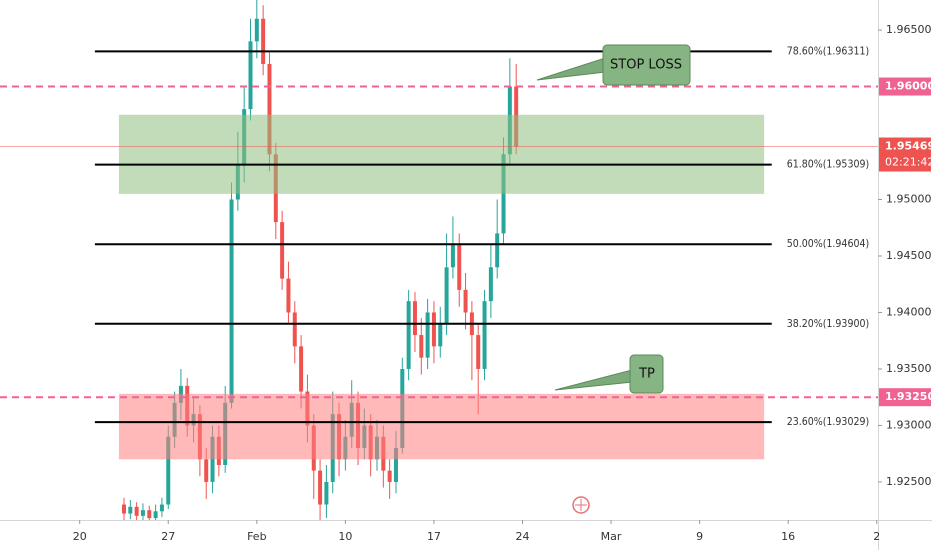  I want to click on last-price-label: 1.95469, so click(908, 146).